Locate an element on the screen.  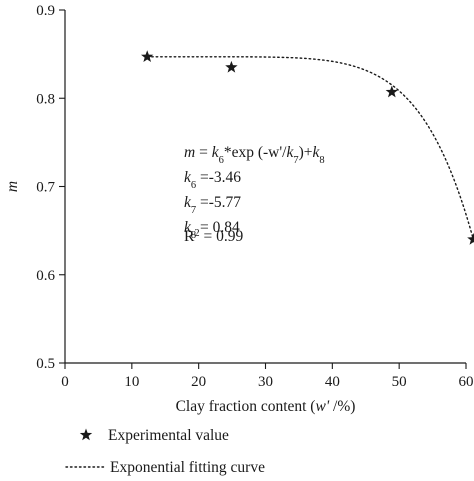
x-tick-label: 0 is located at coordinates (65, 382).